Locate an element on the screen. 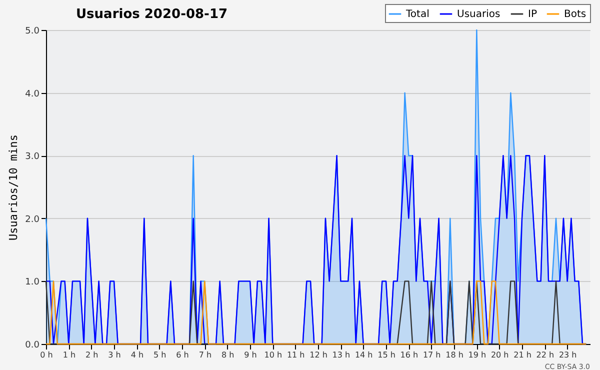 This screenshot has height=370, width=600. y-tick-label: 4.0 is located at coordinates (32, 94).